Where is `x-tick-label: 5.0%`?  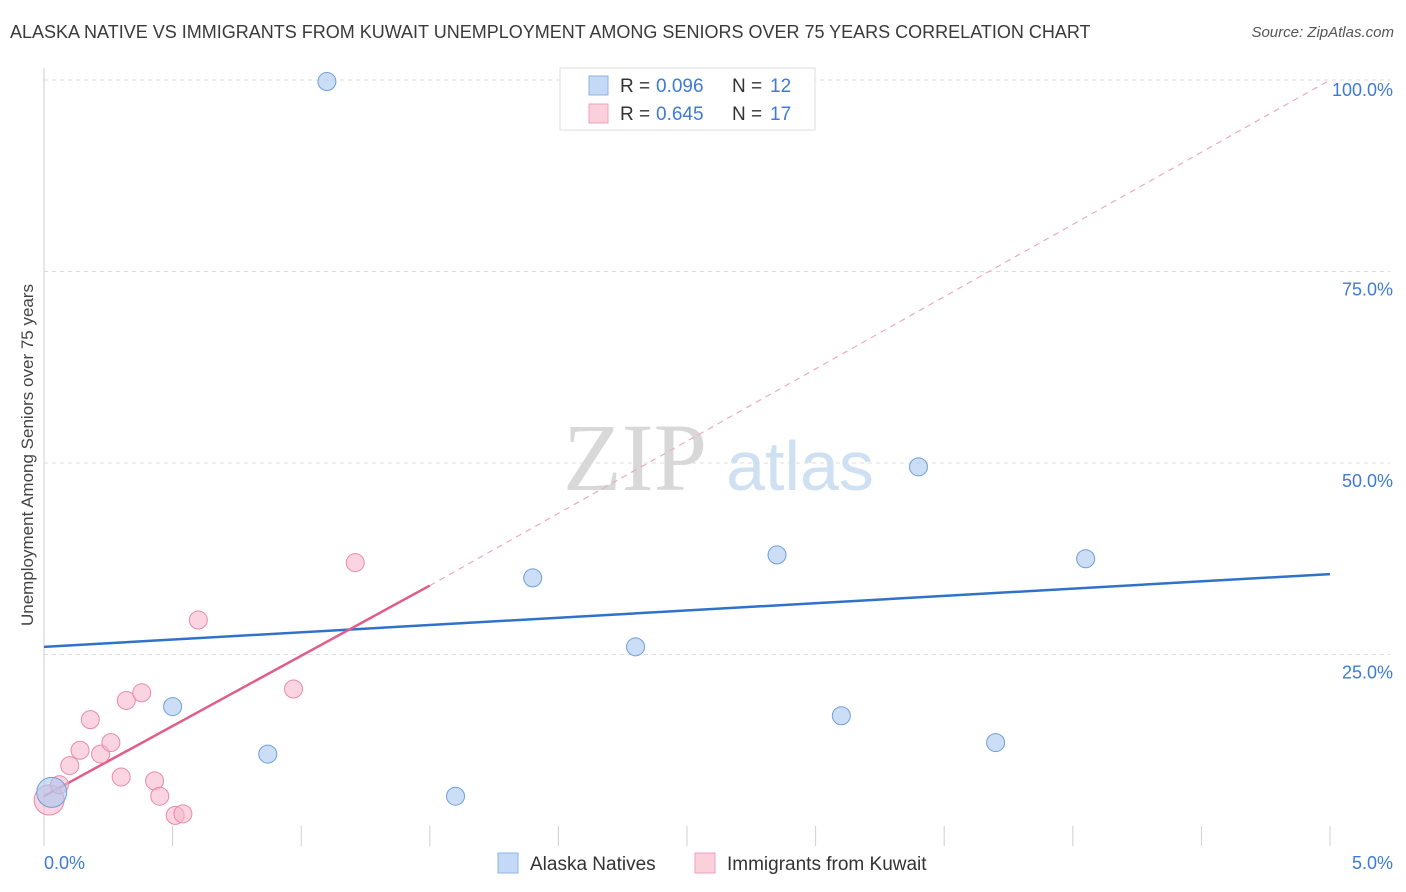 x-tick-label: 5.0% is located at coordinates (1372, 863).